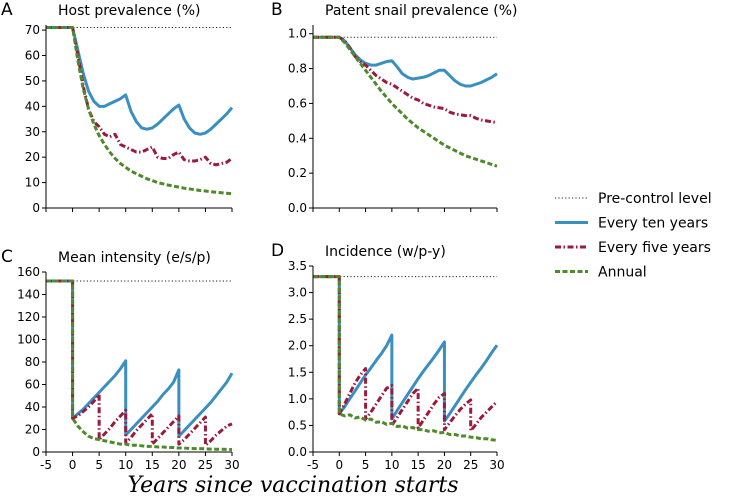 The height and width of the screenshot is (498, 733). What do you see at coordinates (134, 258) in the screenshot?
I see `panel-title: Mean intensity (e/s/p)` at bounding box center [134, 258].